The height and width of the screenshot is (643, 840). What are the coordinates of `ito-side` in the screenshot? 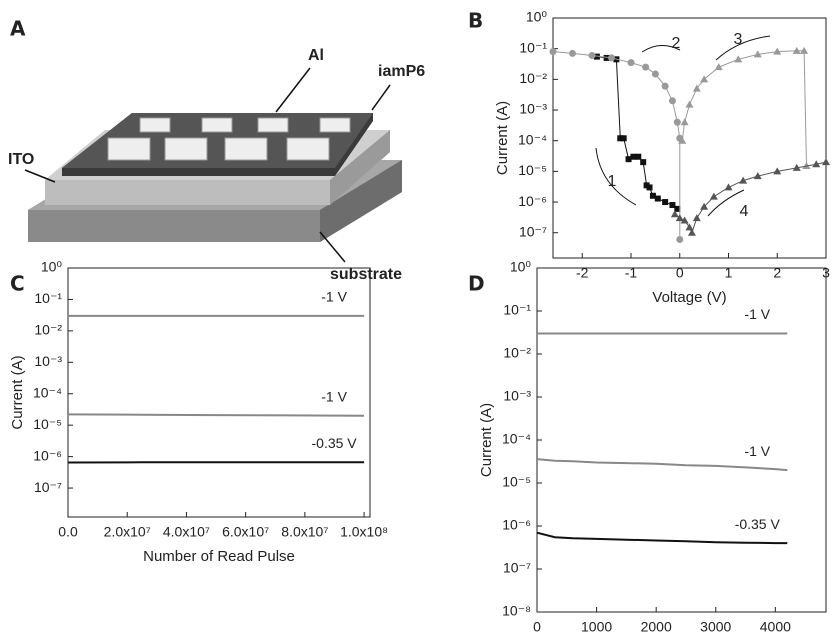 It's located at (360, 167).